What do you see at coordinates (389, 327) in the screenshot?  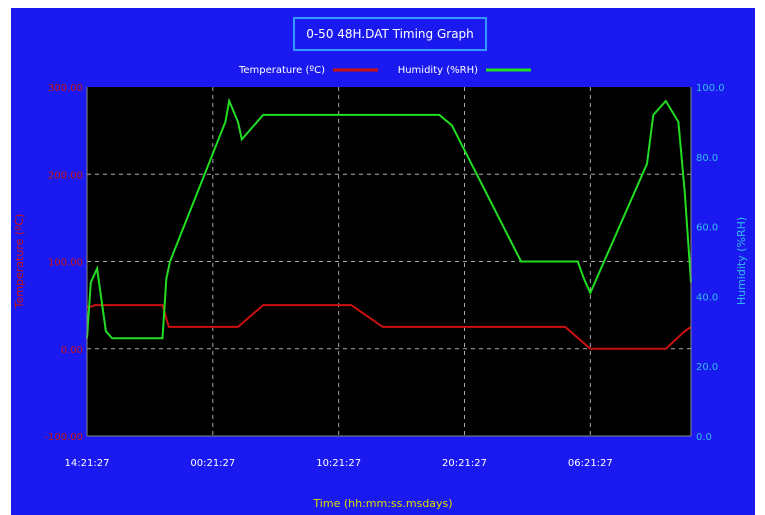 I see `series-line-temperature` at bounding box center [389, 327].